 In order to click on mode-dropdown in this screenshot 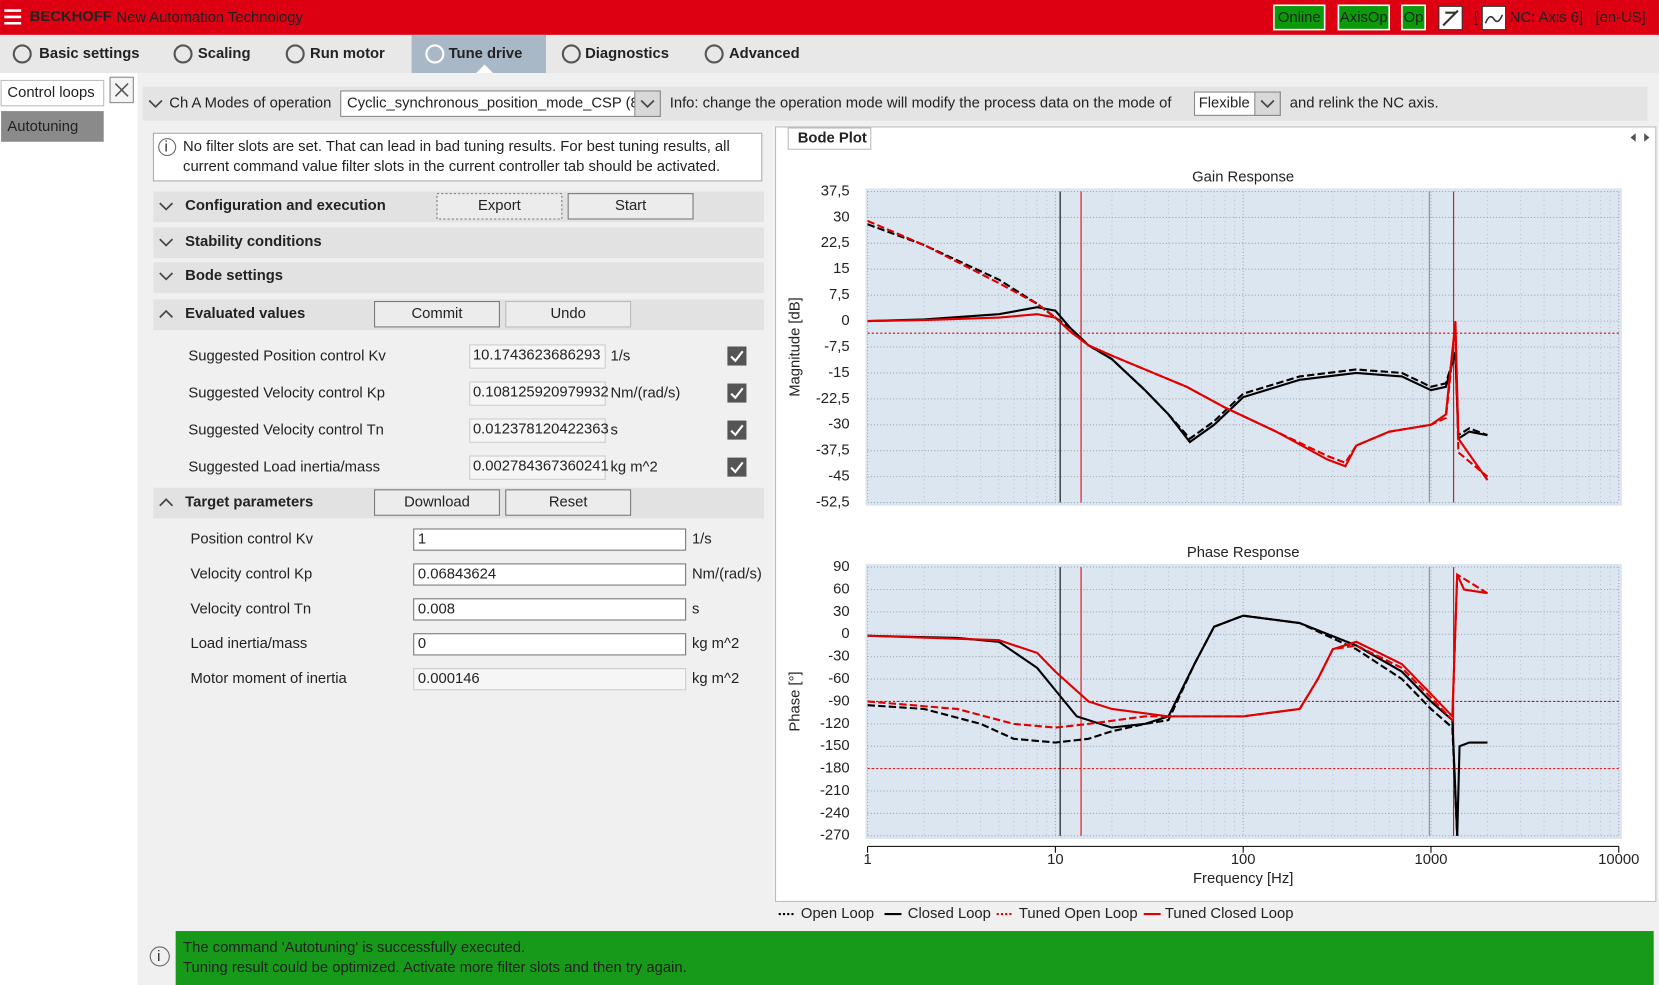, I will do `click(500, 103)`.